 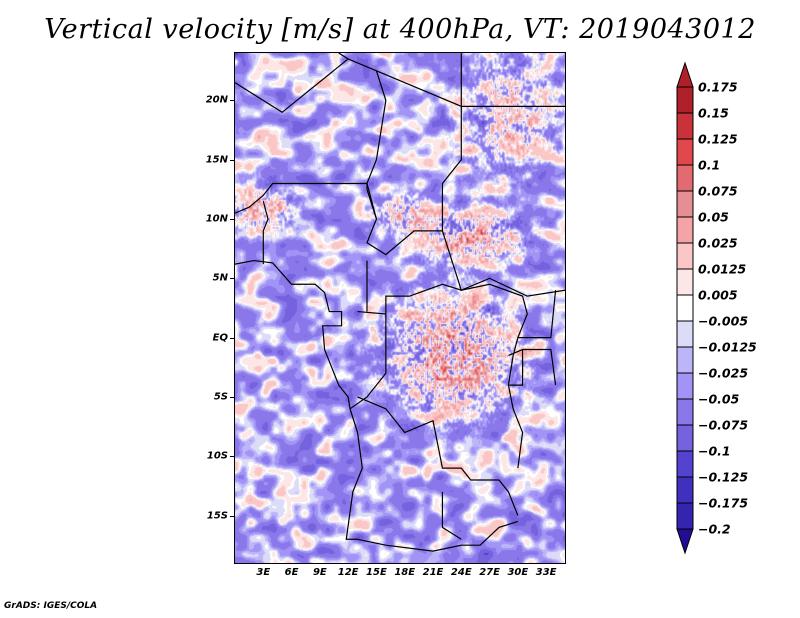 I want to click on colorbar-label: −0.05, so click(x=719, y=399).